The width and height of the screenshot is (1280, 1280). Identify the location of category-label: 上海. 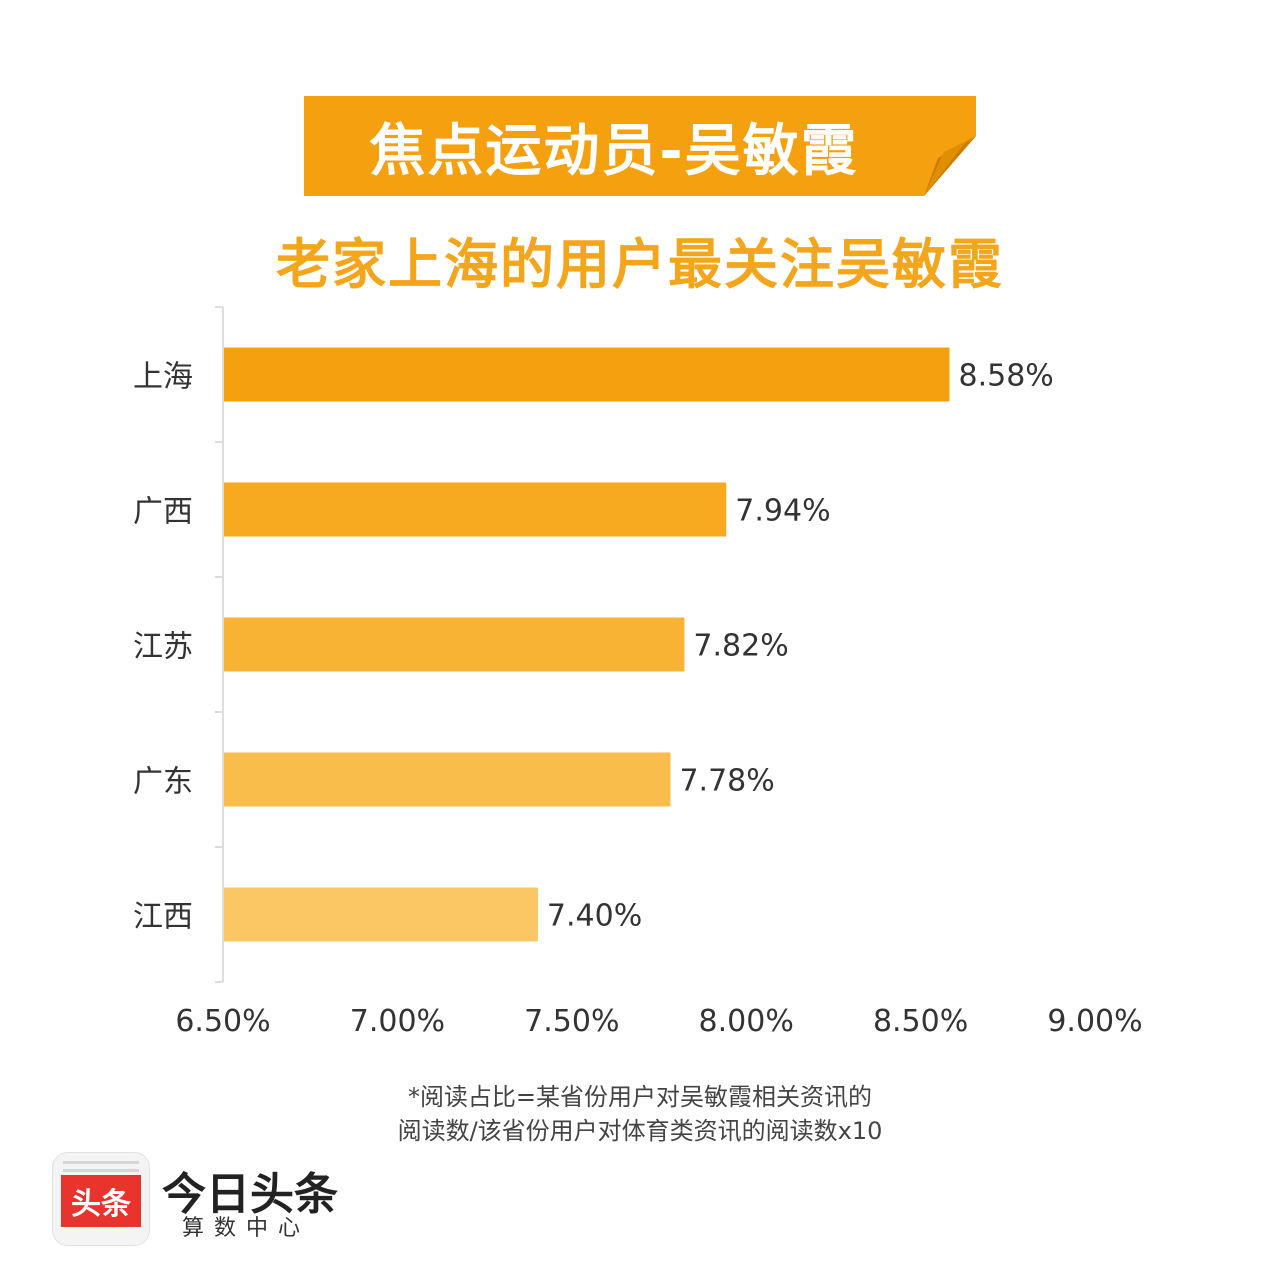
(163, 377).